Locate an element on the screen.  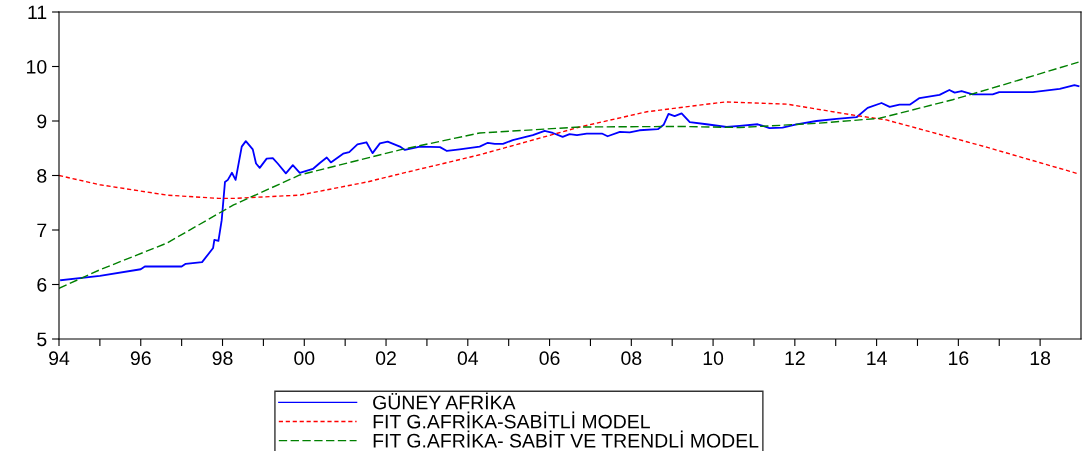
y-tick-label: 5 is located at coordinates (42, 339).